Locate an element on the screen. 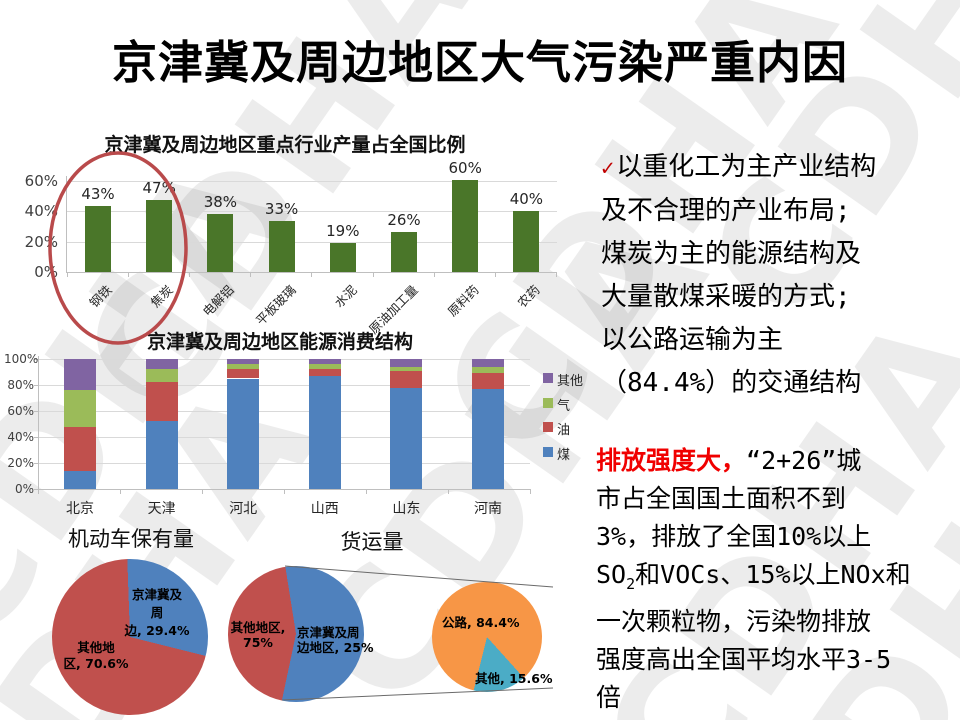  red-lead-text: 排放强度大， is located at coordinates (671, 460).